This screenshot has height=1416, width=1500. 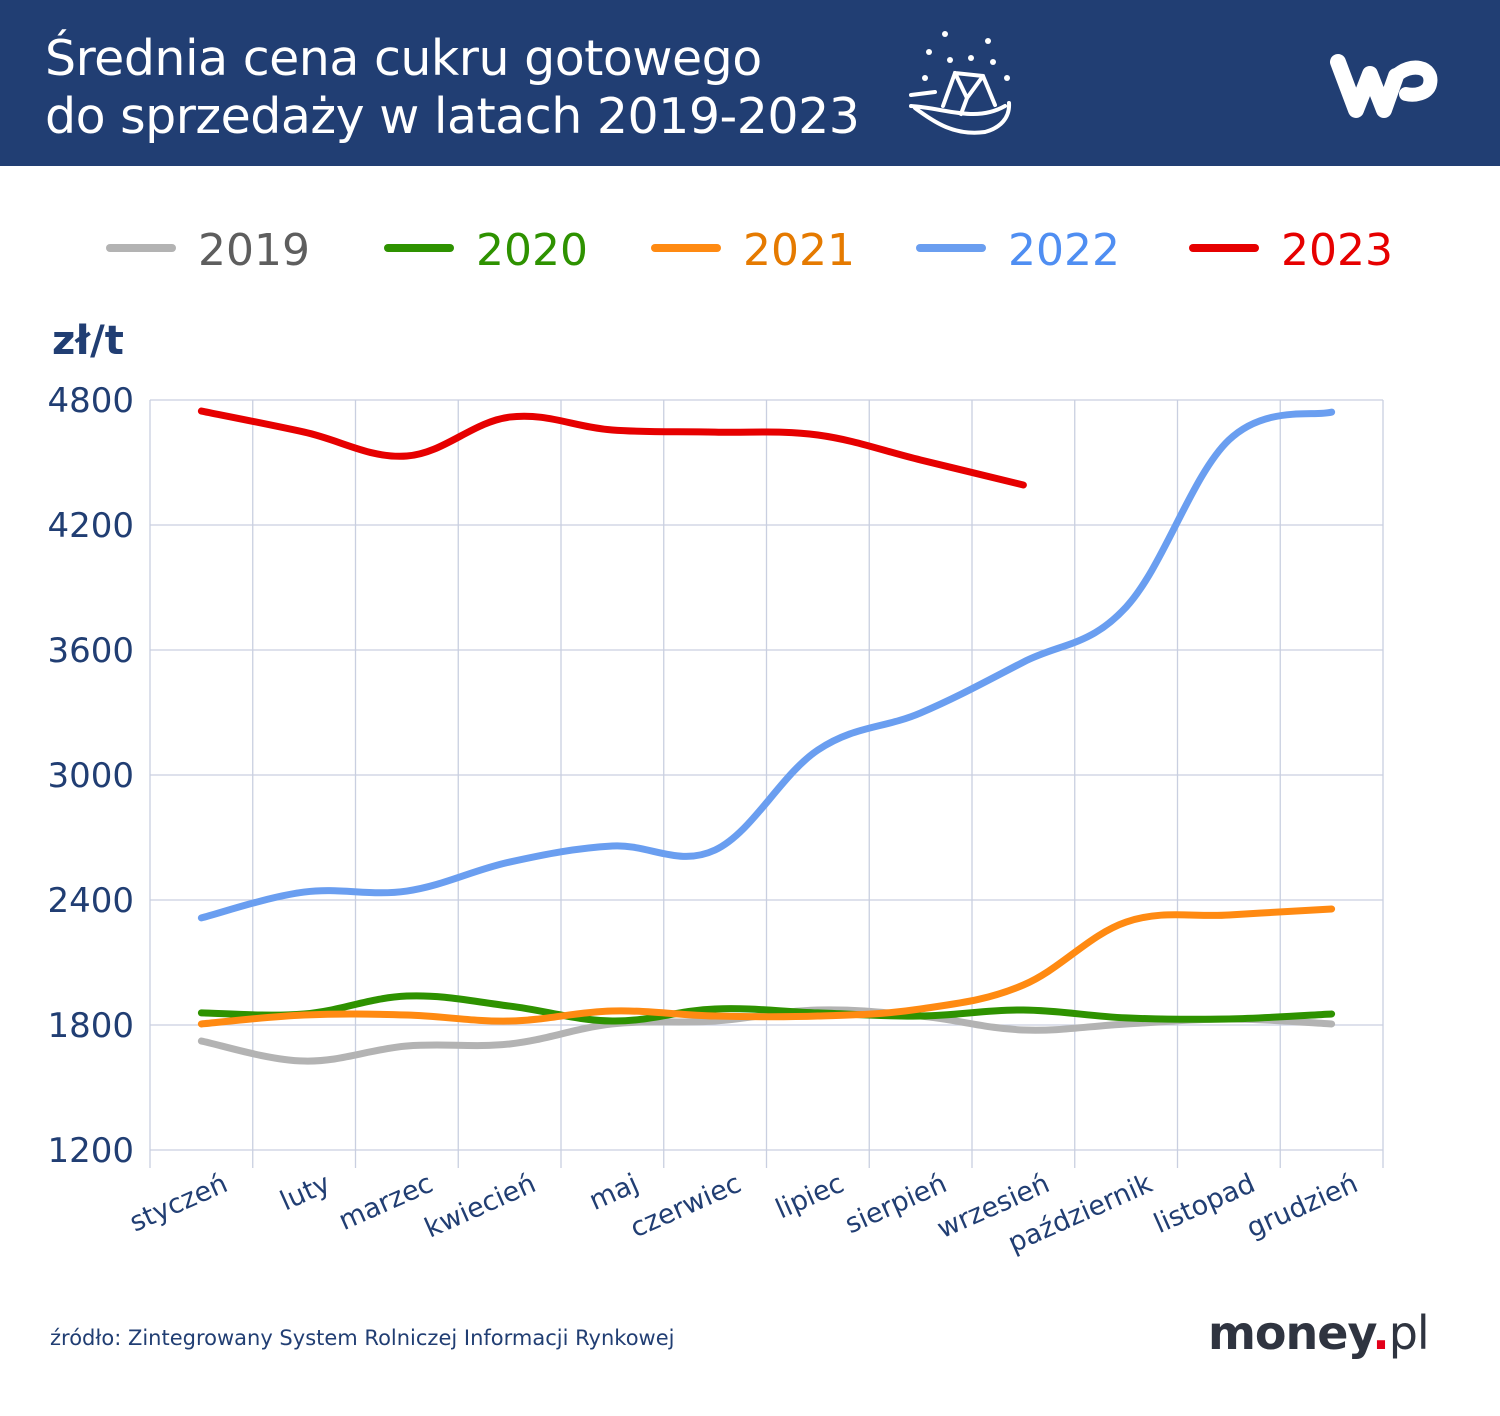 I want to click on x-tick-label: listopad, so click(x=1204, y=1204).